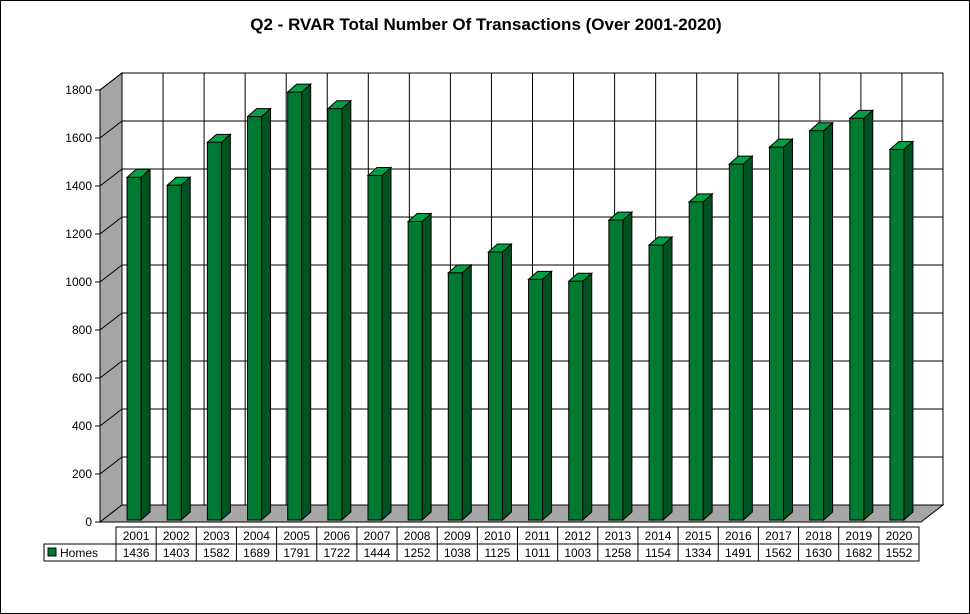 Image resolution: width=970 pixels, height=614 pixels. Describe the element at coordinates (899, 536) in the screenshot. I see `category-label: 2020` at that location.